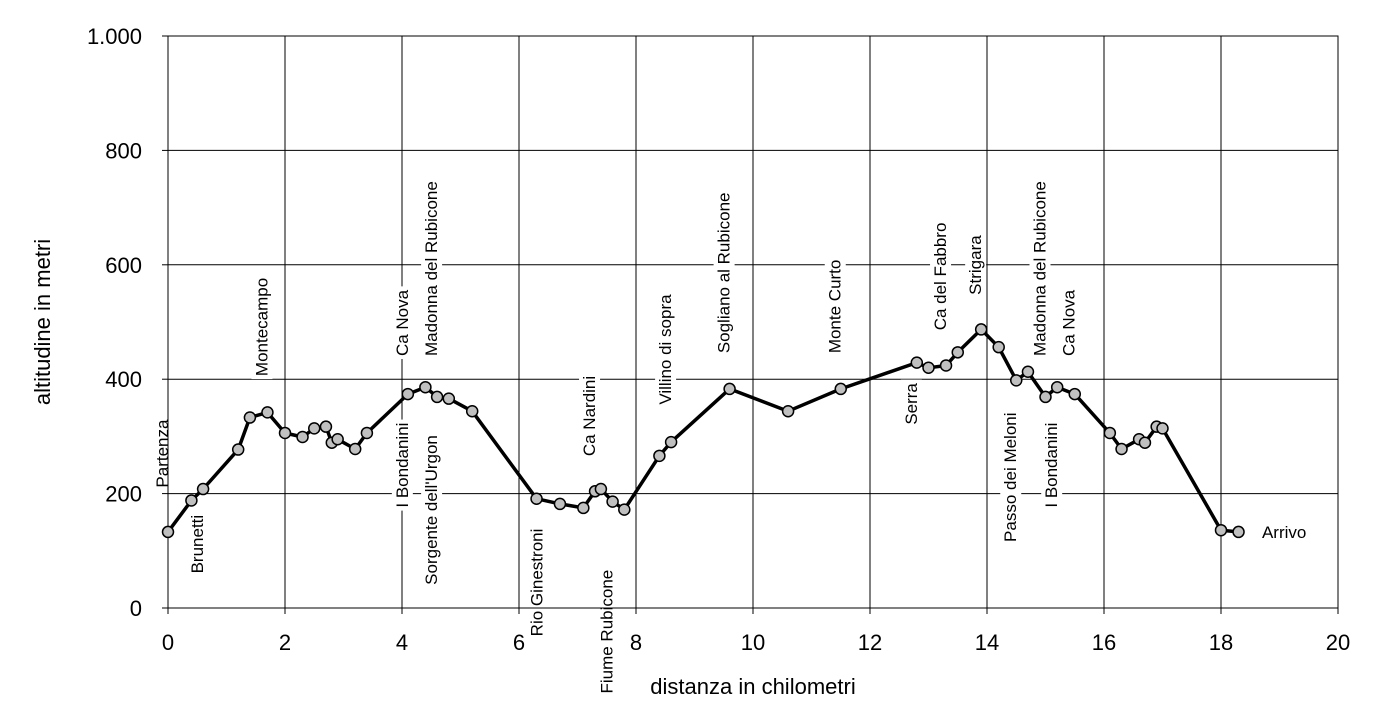  What do you see at coordinates (123, 494) in the screenshot?
I see `y-tick-label: 200` at bounding box center [123, 494].